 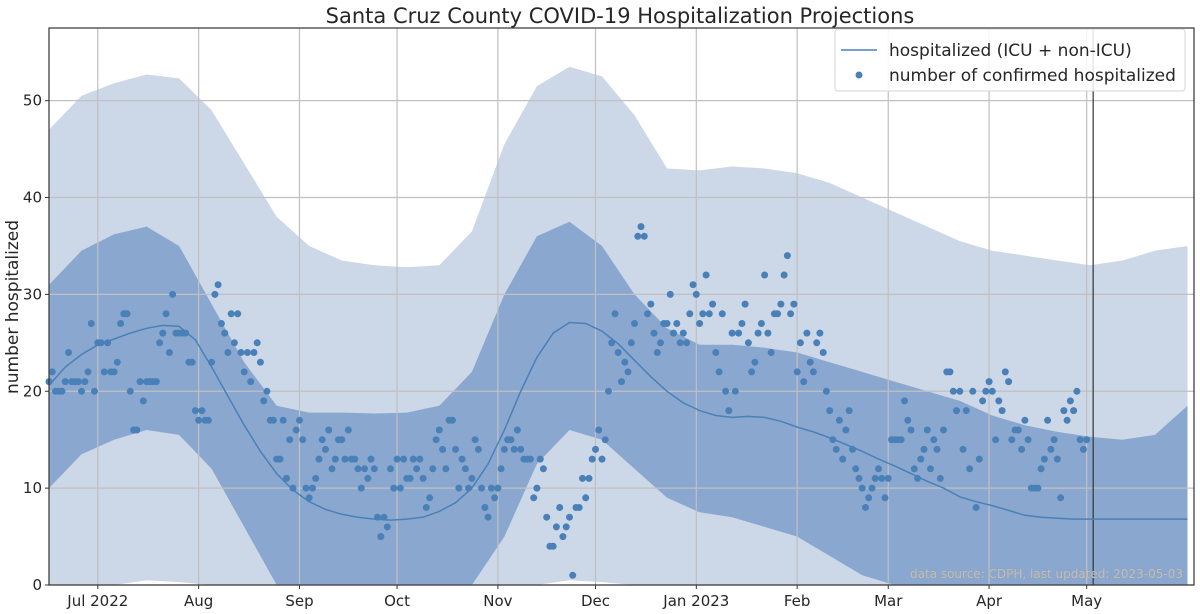 What do you see at coordinates (32, 391) in the screenshot?
I see `y-tick-label: 20` at bounding box center [32, 391].